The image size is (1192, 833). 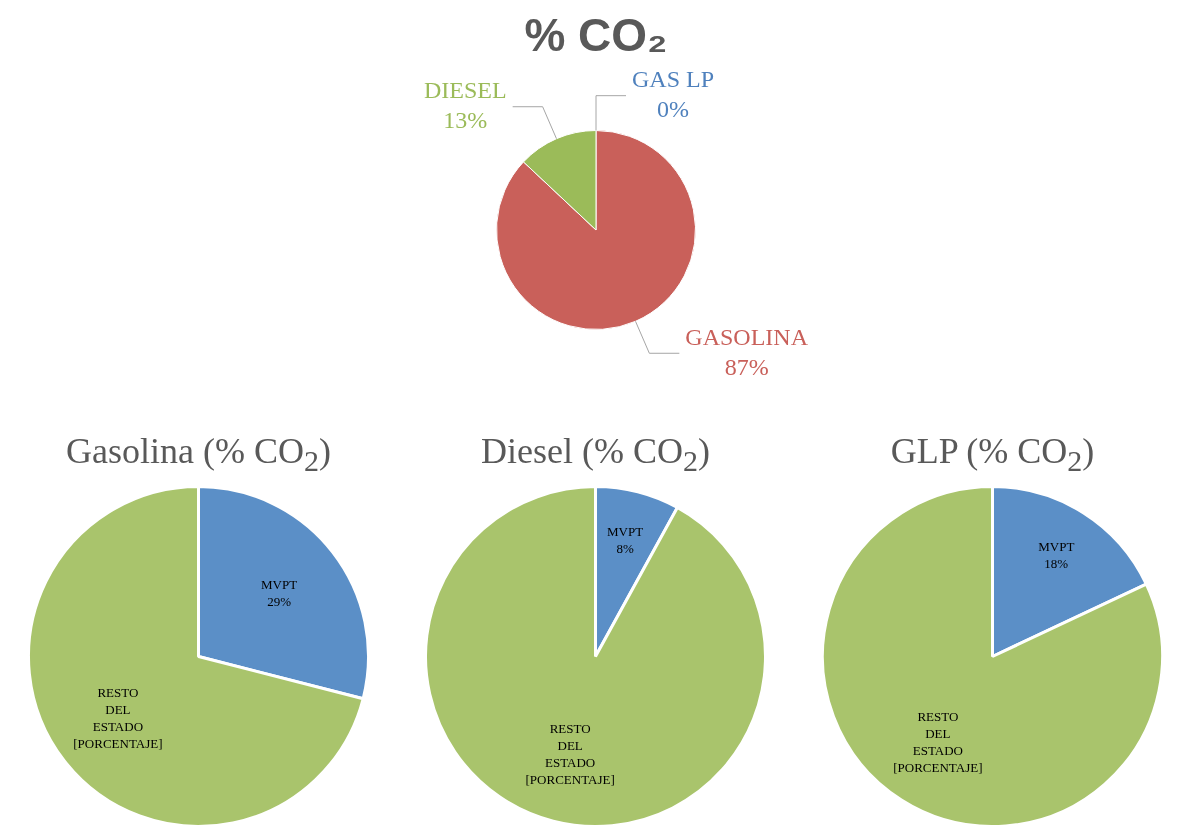 What do you see at coordinates (673, 78) in the screenshot?
I see `category-label: GAS LP` at bounding box center [673, 78].